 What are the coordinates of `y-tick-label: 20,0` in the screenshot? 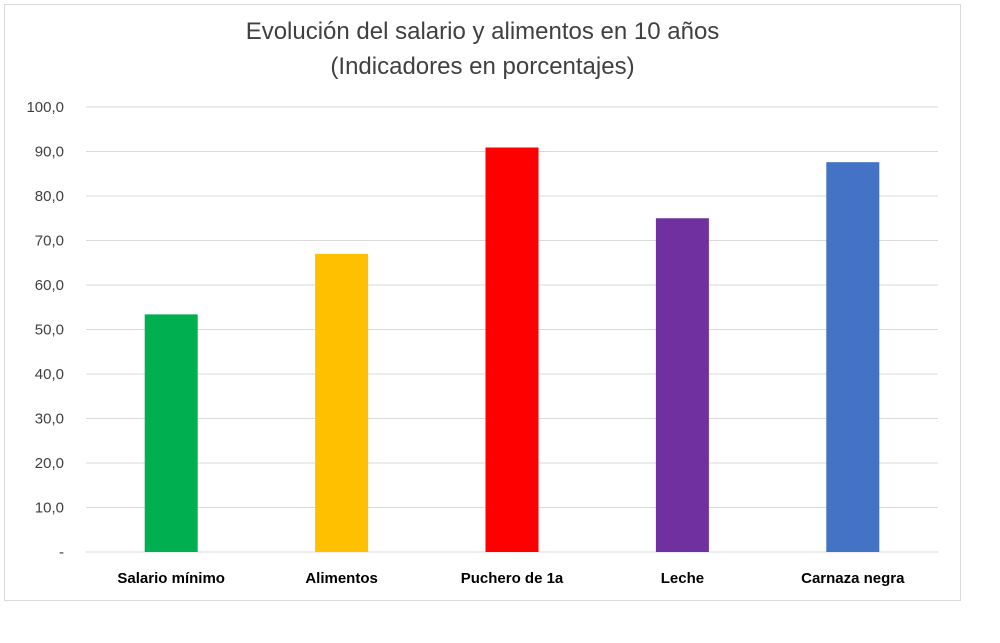 It's located at (49, 463).